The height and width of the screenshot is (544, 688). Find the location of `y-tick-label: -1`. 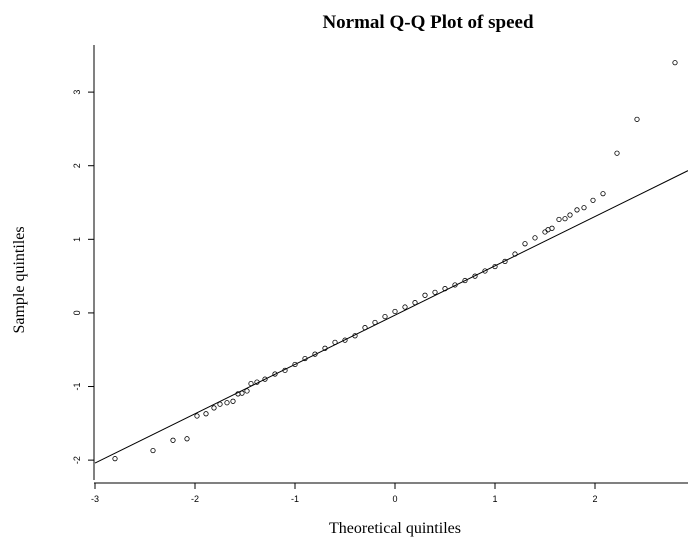

y-tick-label: -1 is located at coordinates (77, 387).